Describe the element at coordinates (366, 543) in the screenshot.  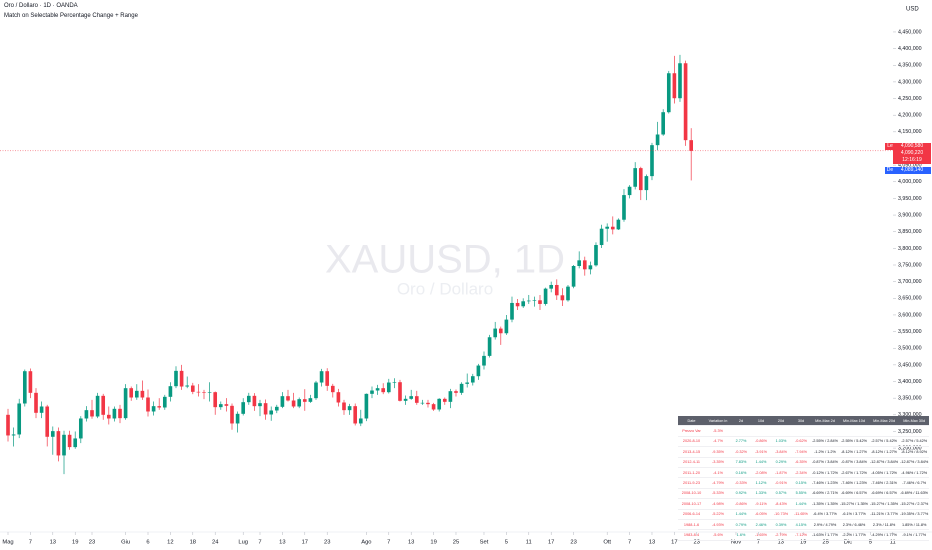
I see `x-tick-label: Ago` at that location.